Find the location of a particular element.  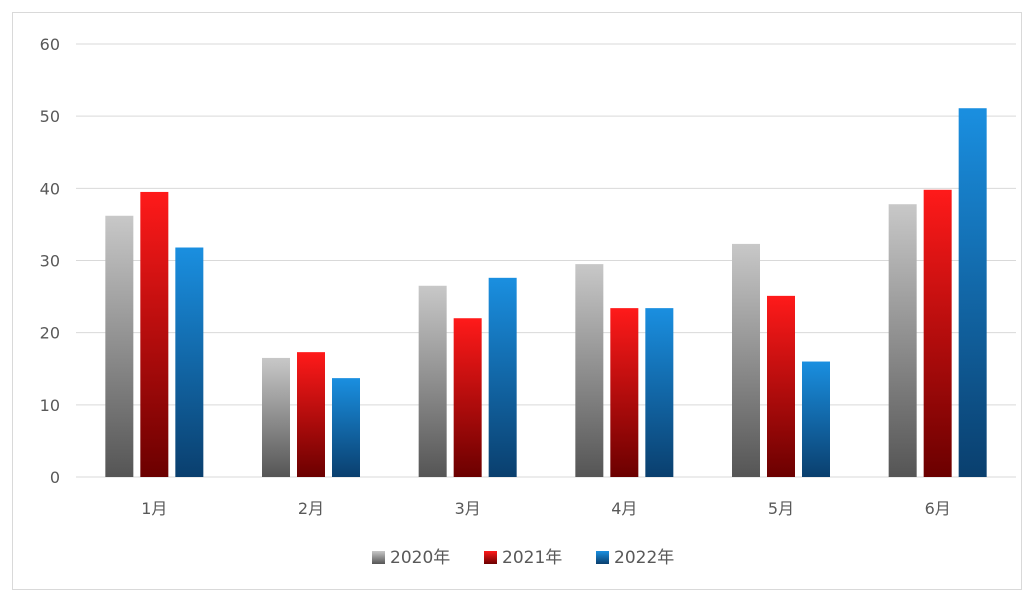

y-axis-ticks: 0 10 20 30 40 50 60 is located at coordinates (50, 261).